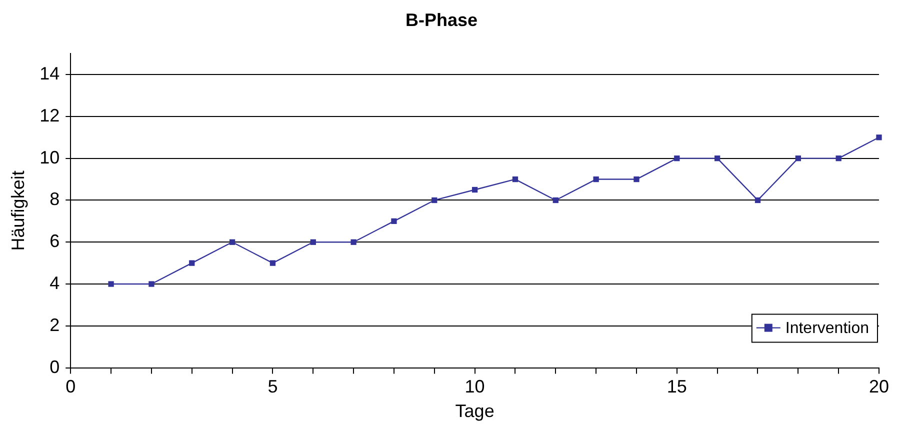 This screenshot has height=425, width=903. I want to click on x-axis-title: Tage, so click(474, 411).